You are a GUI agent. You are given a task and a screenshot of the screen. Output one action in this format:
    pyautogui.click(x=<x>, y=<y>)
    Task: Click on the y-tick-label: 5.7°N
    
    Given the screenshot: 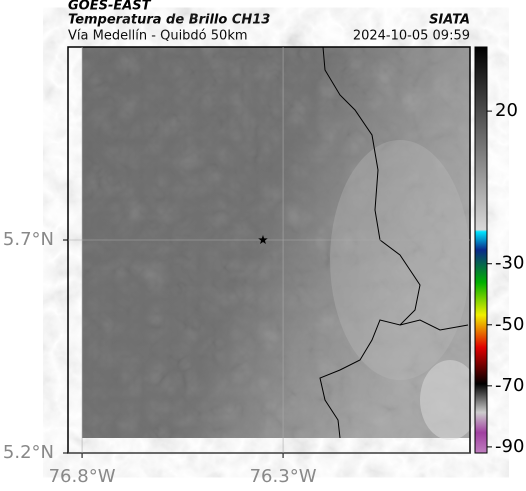 What is the action you would take?
    pyautogui.click(x=28, y=239)
    